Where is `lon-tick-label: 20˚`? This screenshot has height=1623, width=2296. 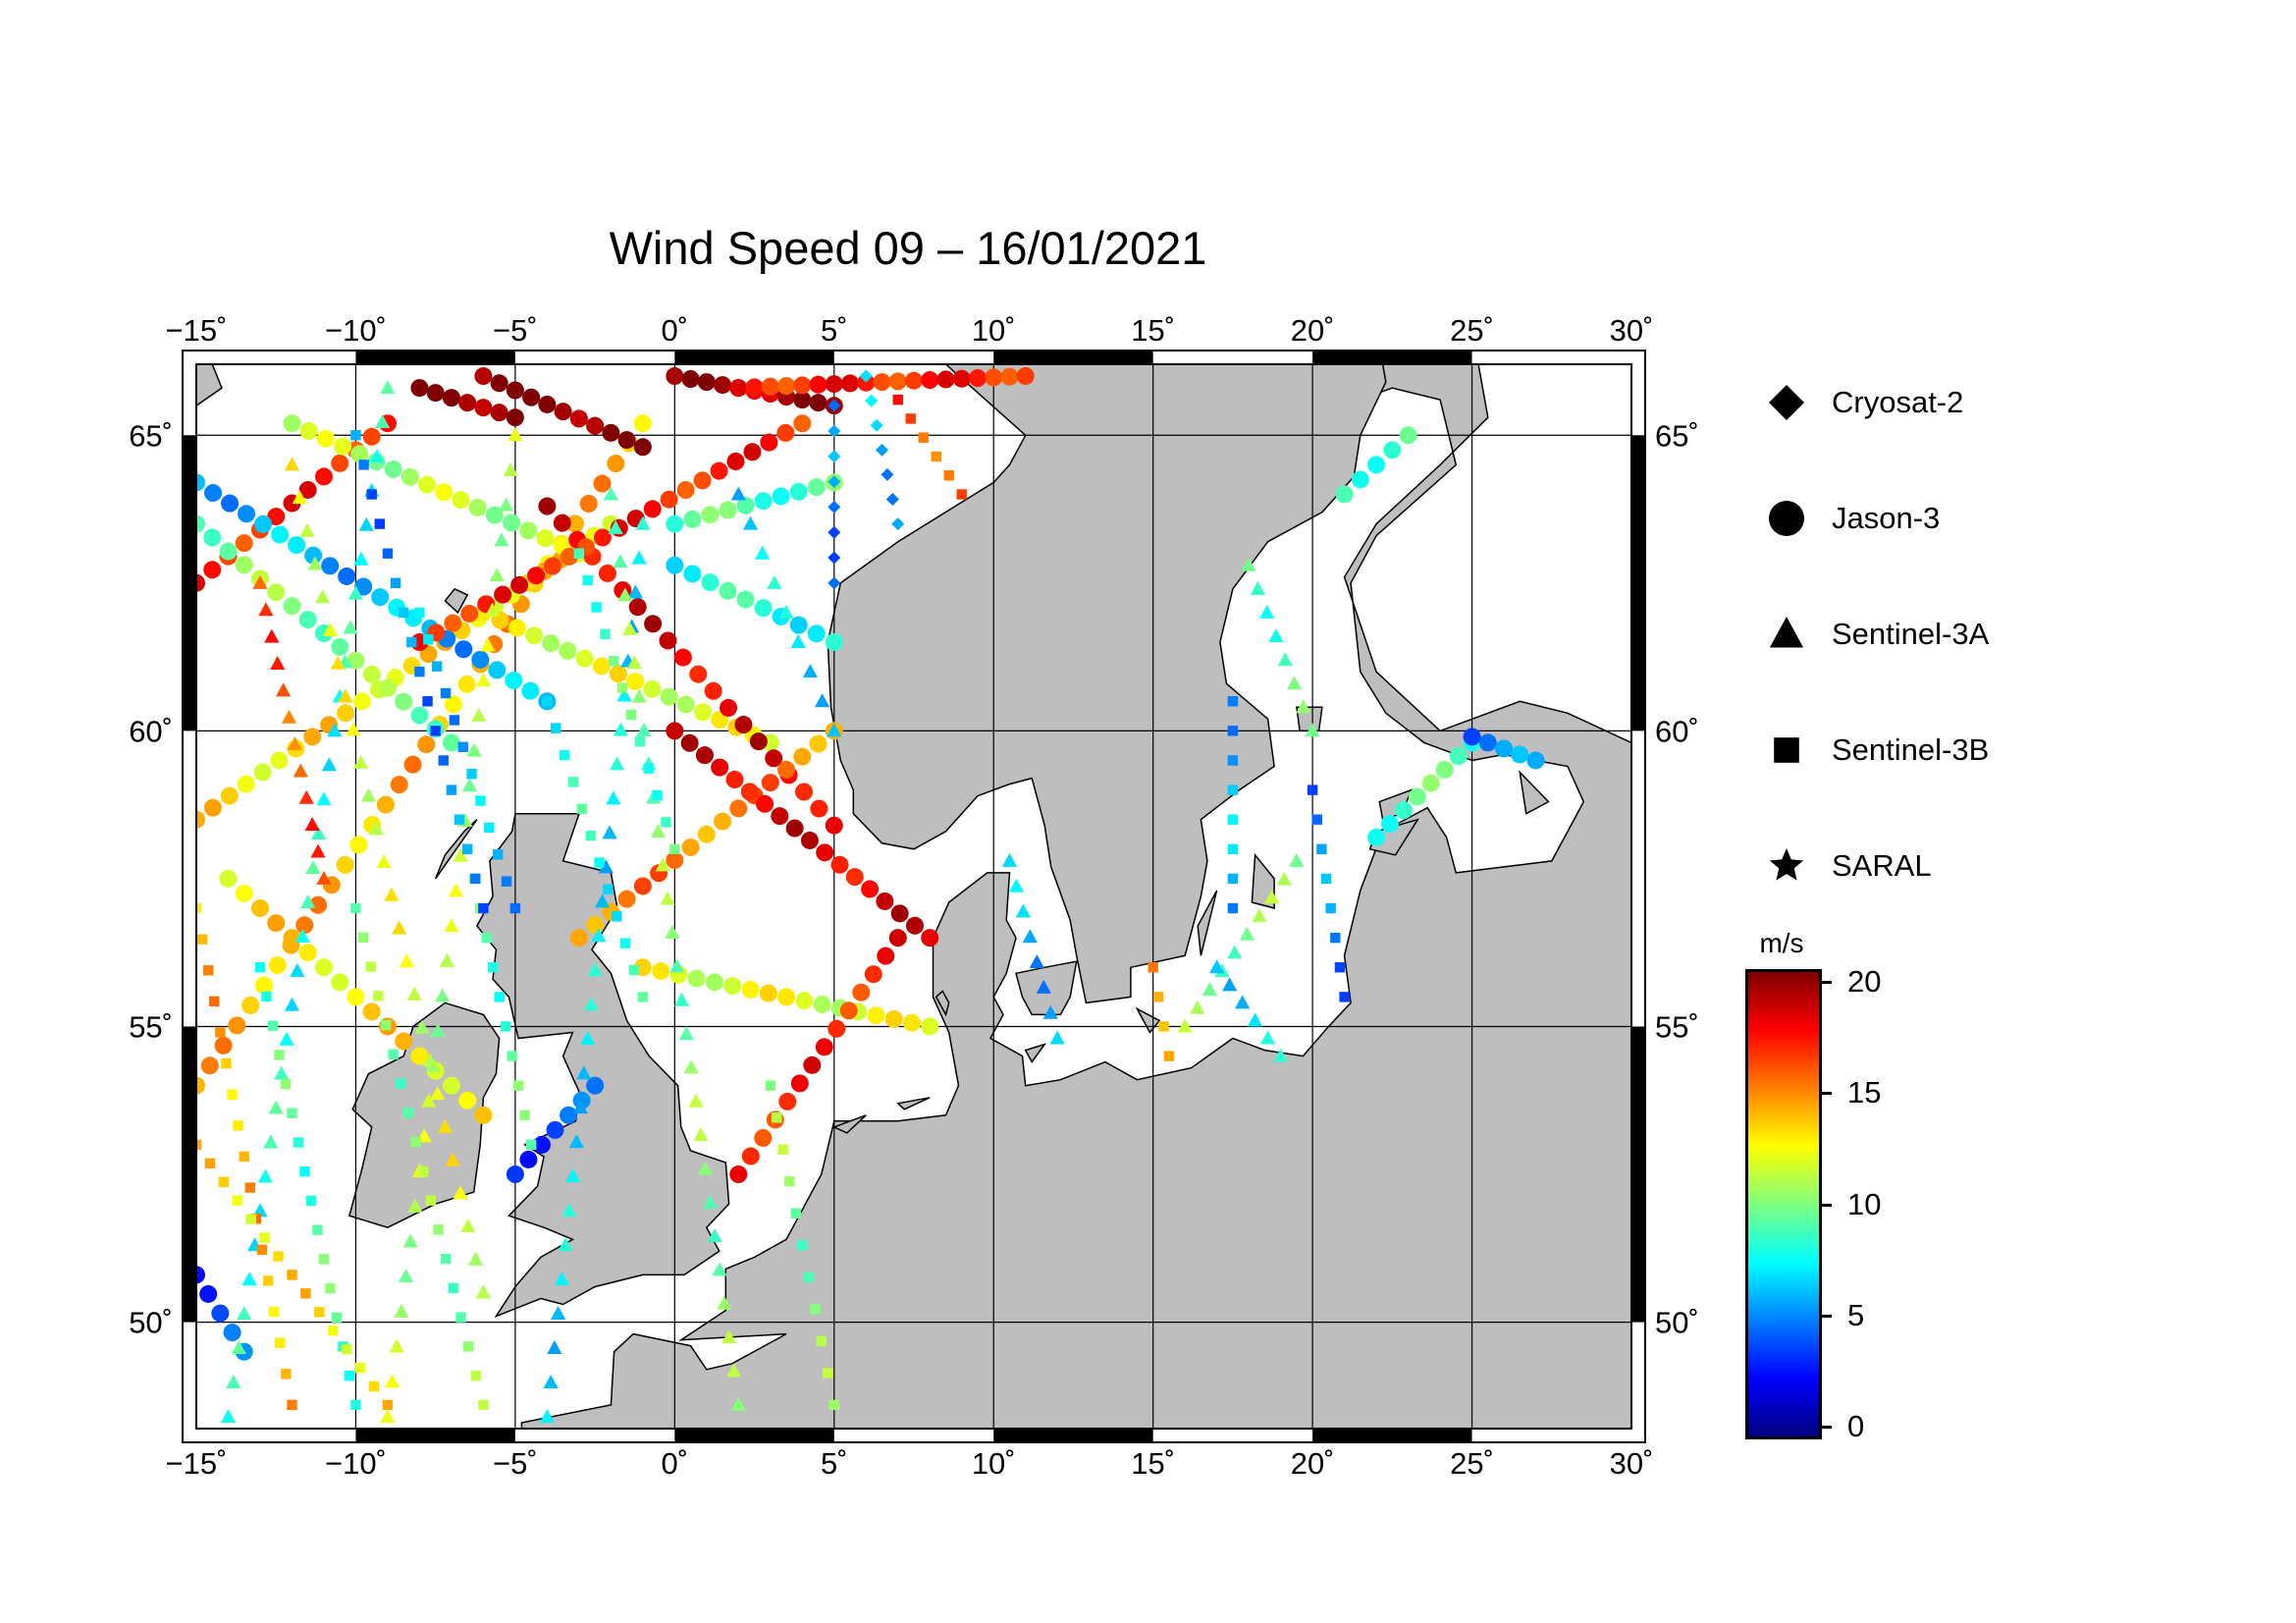
lon-tick-label: 20˚ is located at coordinates (1313, 330).